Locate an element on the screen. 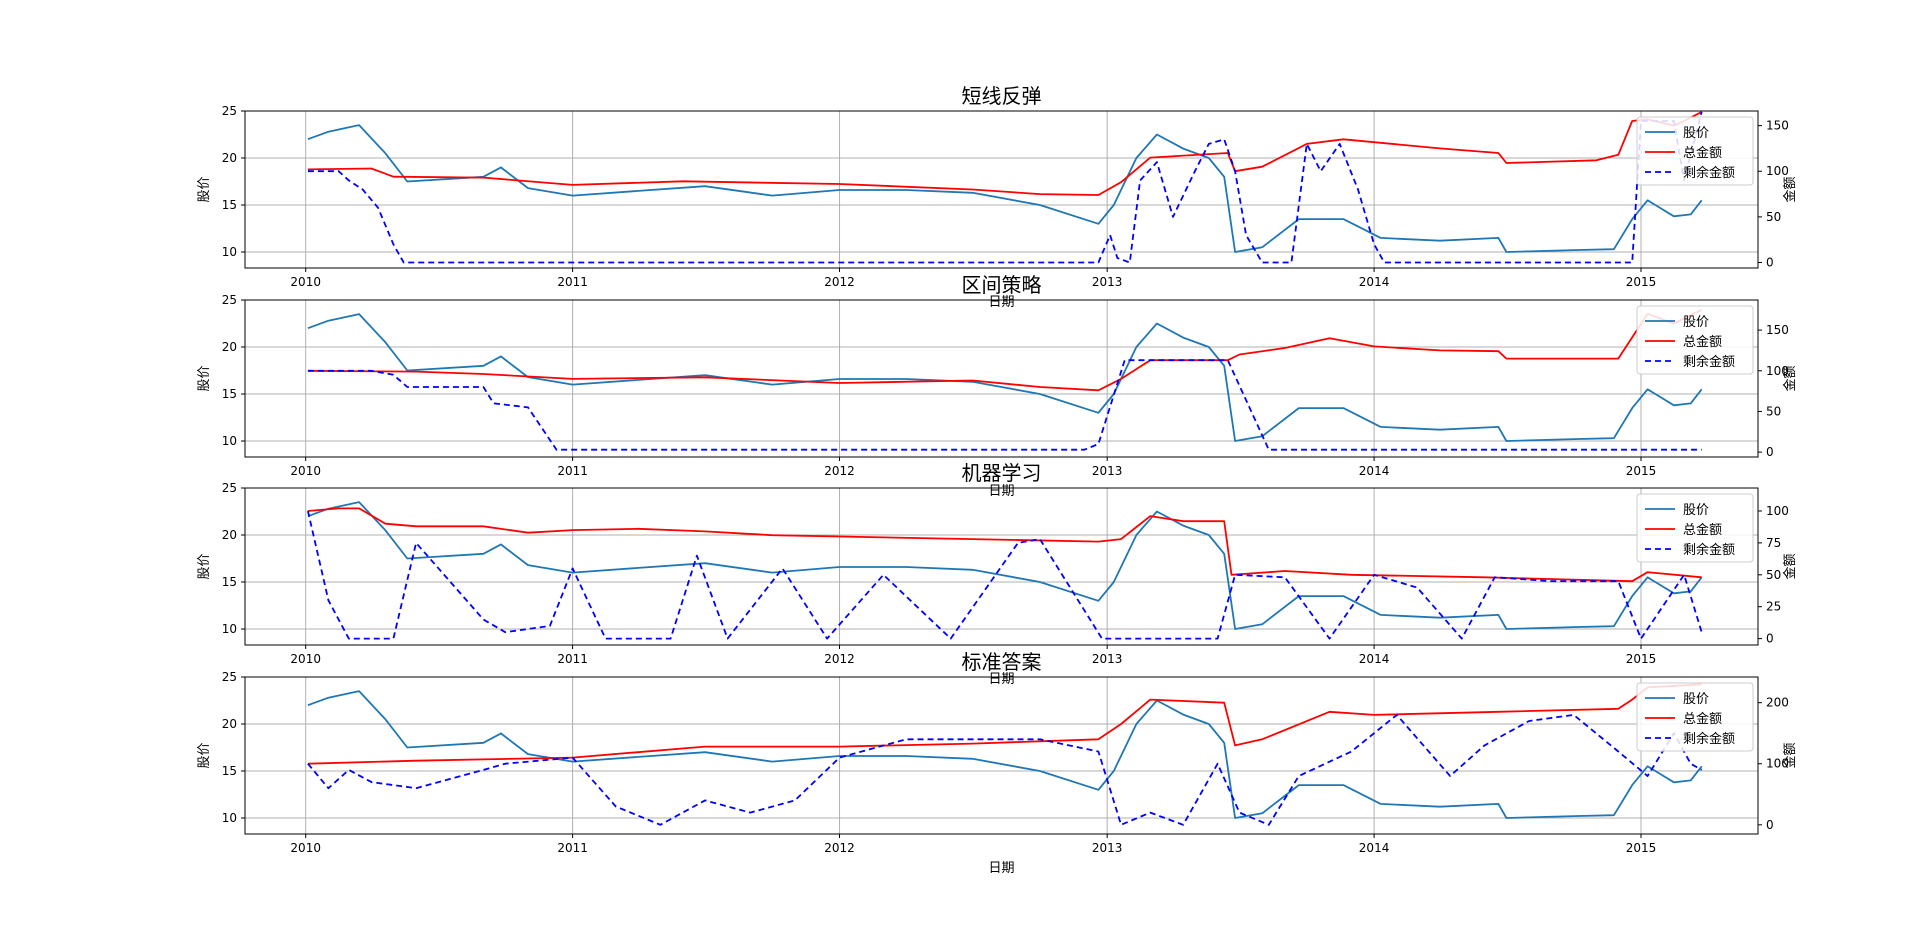 The height and width of the screenshot is (927, 1920). y2-tick-label: 25 is located at coordinates (1773, 607).